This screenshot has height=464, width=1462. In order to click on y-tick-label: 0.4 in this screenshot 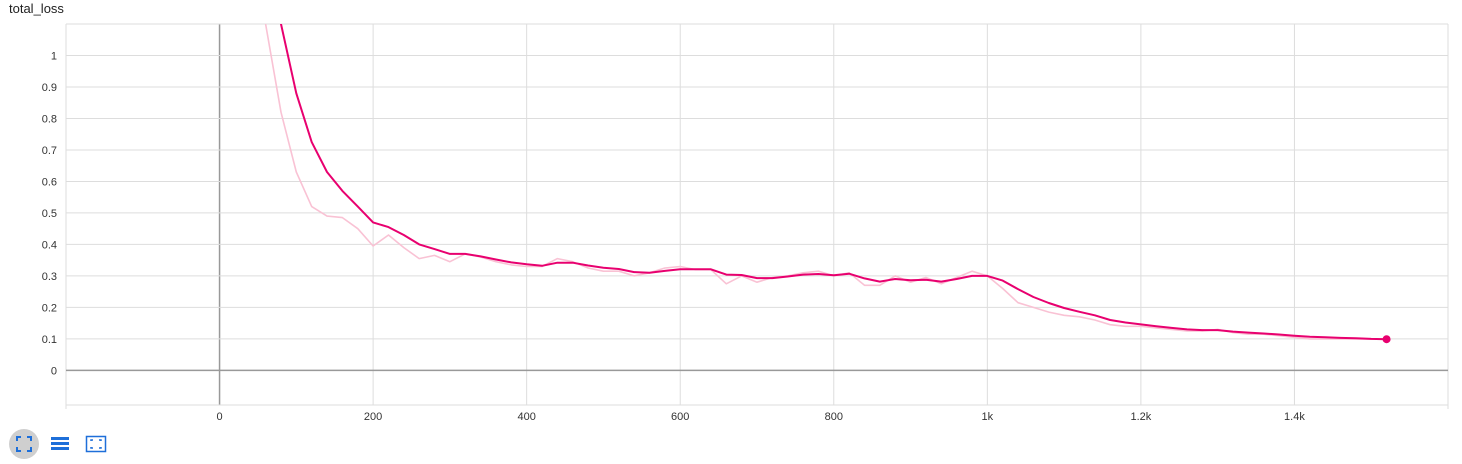, I will do `click(49, 245)`.